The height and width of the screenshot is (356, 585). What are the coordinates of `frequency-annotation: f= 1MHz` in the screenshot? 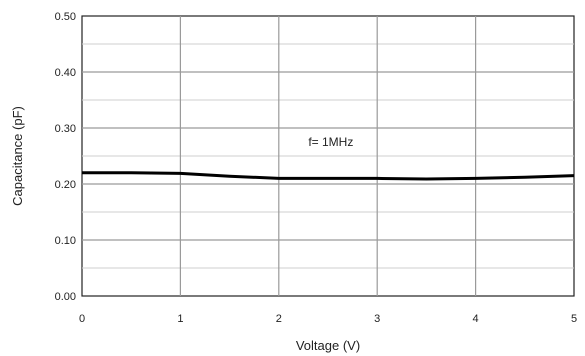 It's located at (330, 142).